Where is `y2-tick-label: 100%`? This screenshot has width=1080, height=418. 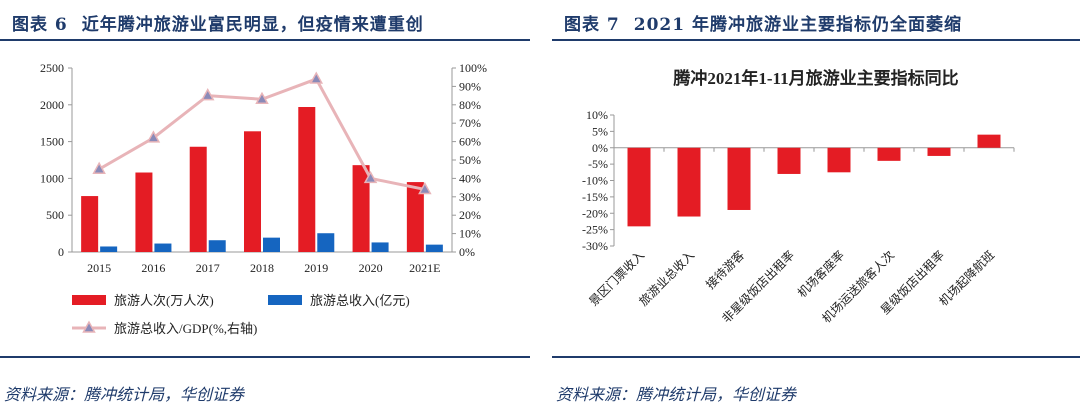 y2-tick-label: 100% is located at coordinates (473, 68).